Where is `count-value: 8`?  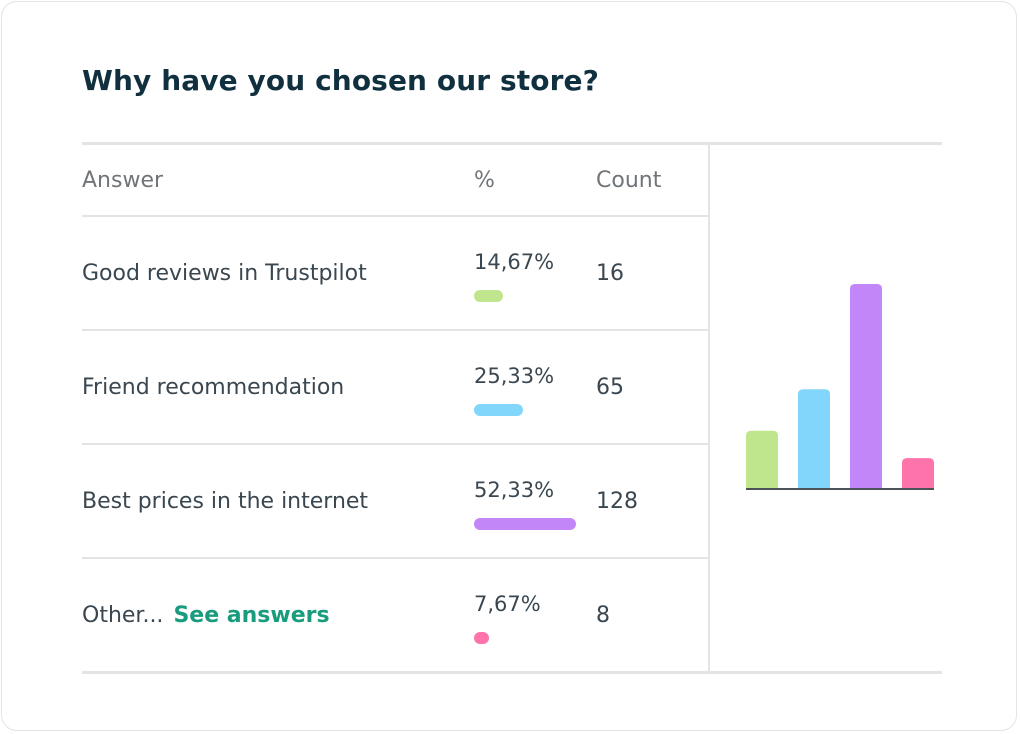
count-value: 8 is located at coordinates (603, 615).